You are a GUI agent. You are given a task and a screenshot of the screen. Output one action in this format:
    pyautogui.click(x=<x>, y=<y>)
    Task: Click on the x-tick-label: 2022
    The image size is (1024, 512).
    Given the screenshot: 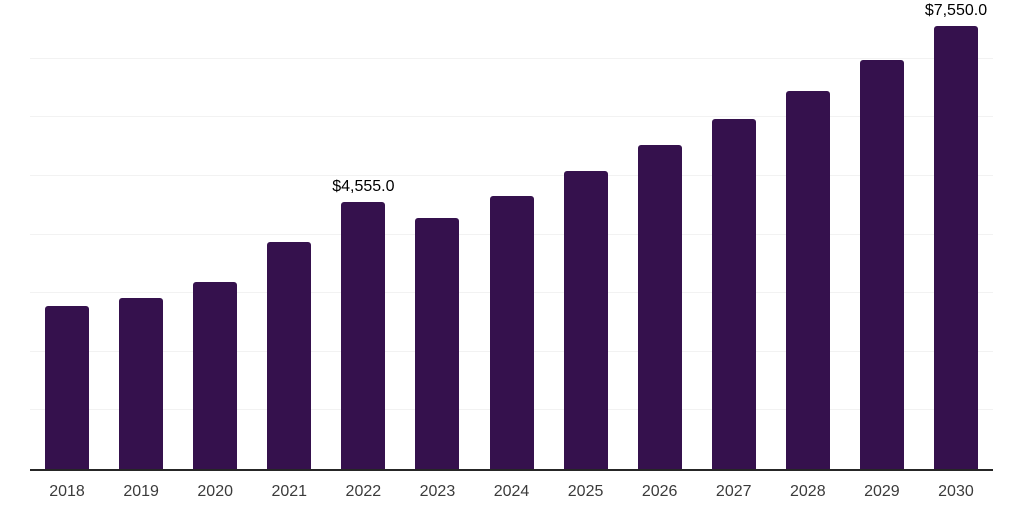 What is the action you would take?
    pyautogui.click(x=363, y=491)
    